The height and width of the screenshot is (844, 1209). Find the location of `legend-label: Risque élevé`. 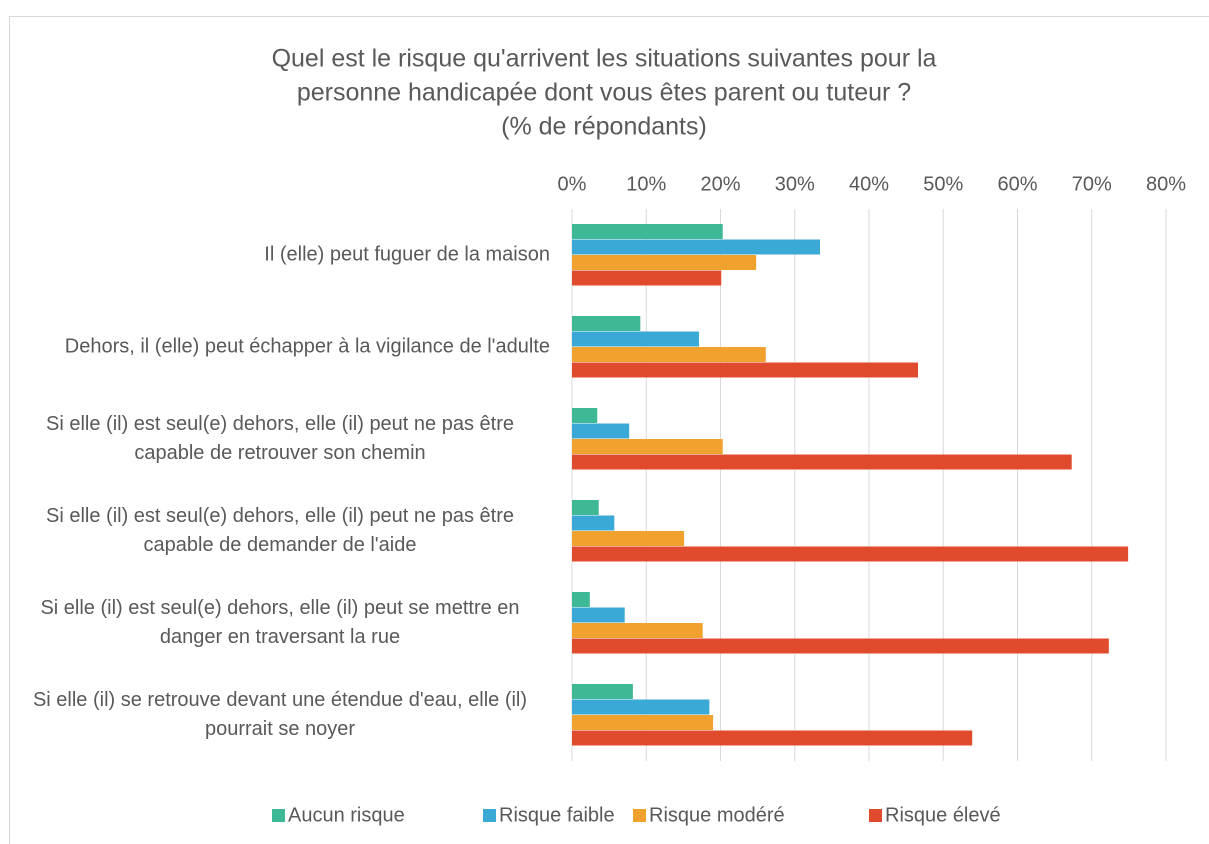

legend-label: Risque élevé is located at coordinates (943, 815).